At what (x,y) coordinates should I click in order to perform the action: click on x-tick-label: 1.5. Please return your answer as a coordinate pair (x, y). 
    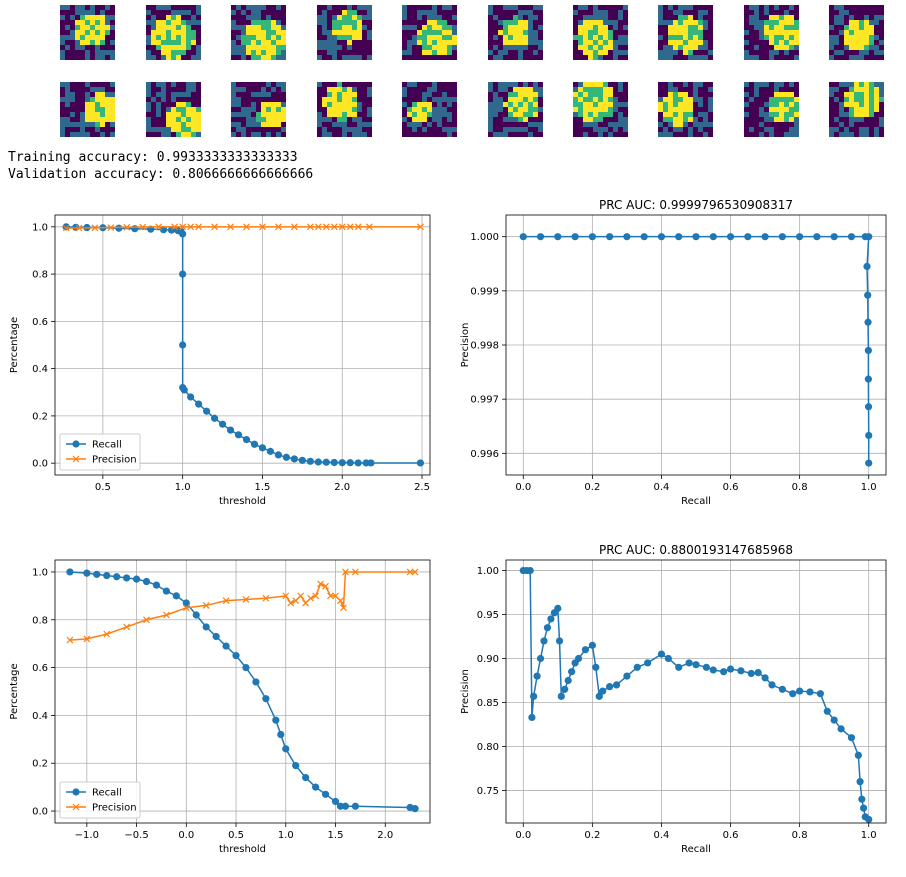
    Looking at the image, I should click on (336, 835).